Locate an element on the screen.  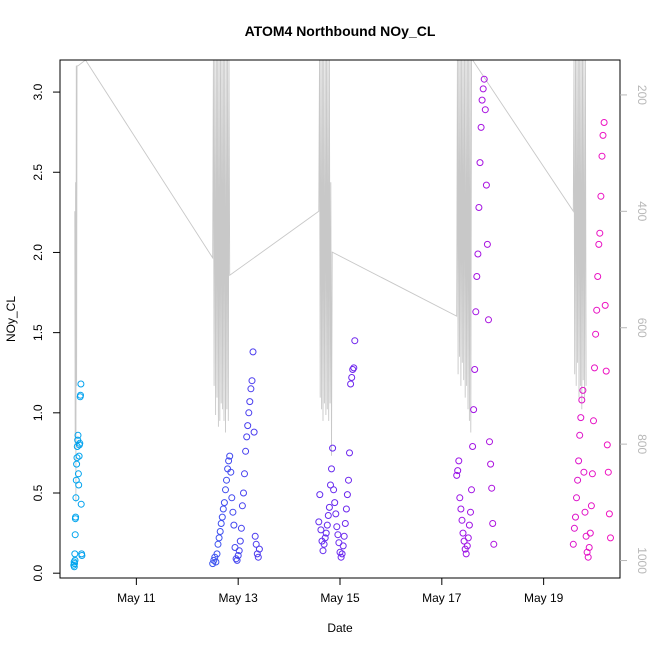
y-axis: 0.0 0.5 1.0 1.5 2.0 2.5 3.0 is located at coordinates (45, 332).